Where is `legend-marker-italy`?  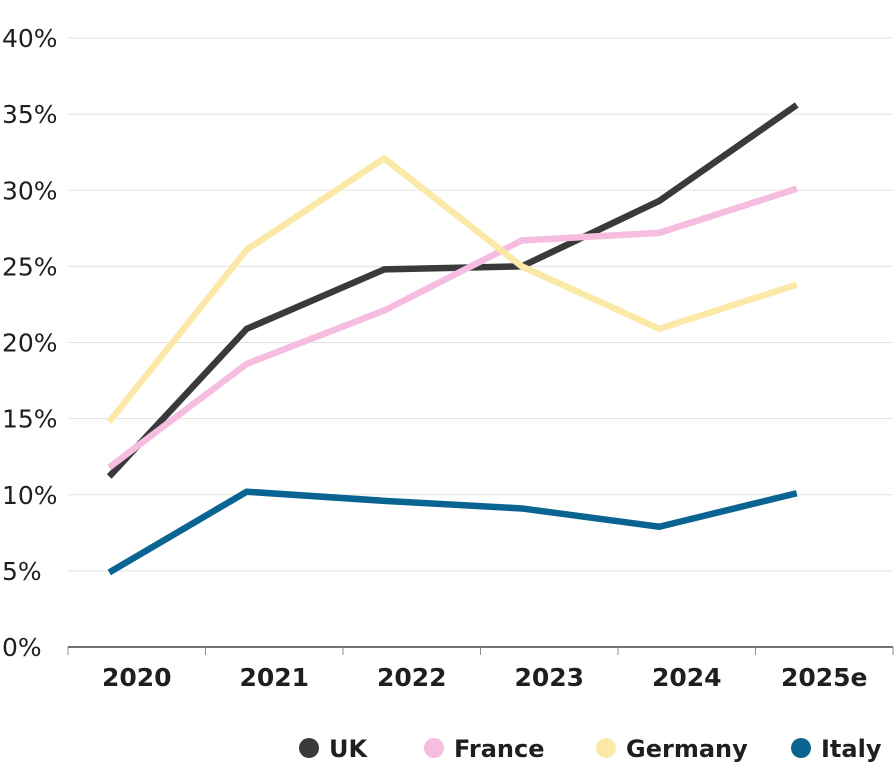 legend-marker-italy is located at coordinates (801, 748).